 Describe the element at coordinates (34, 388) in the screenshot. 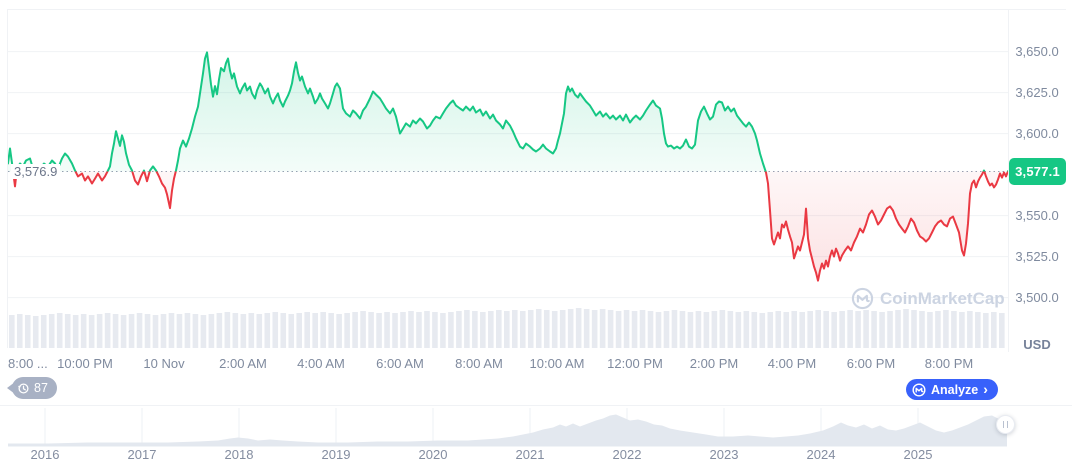

I see `watchers-badge: 87` at that location.